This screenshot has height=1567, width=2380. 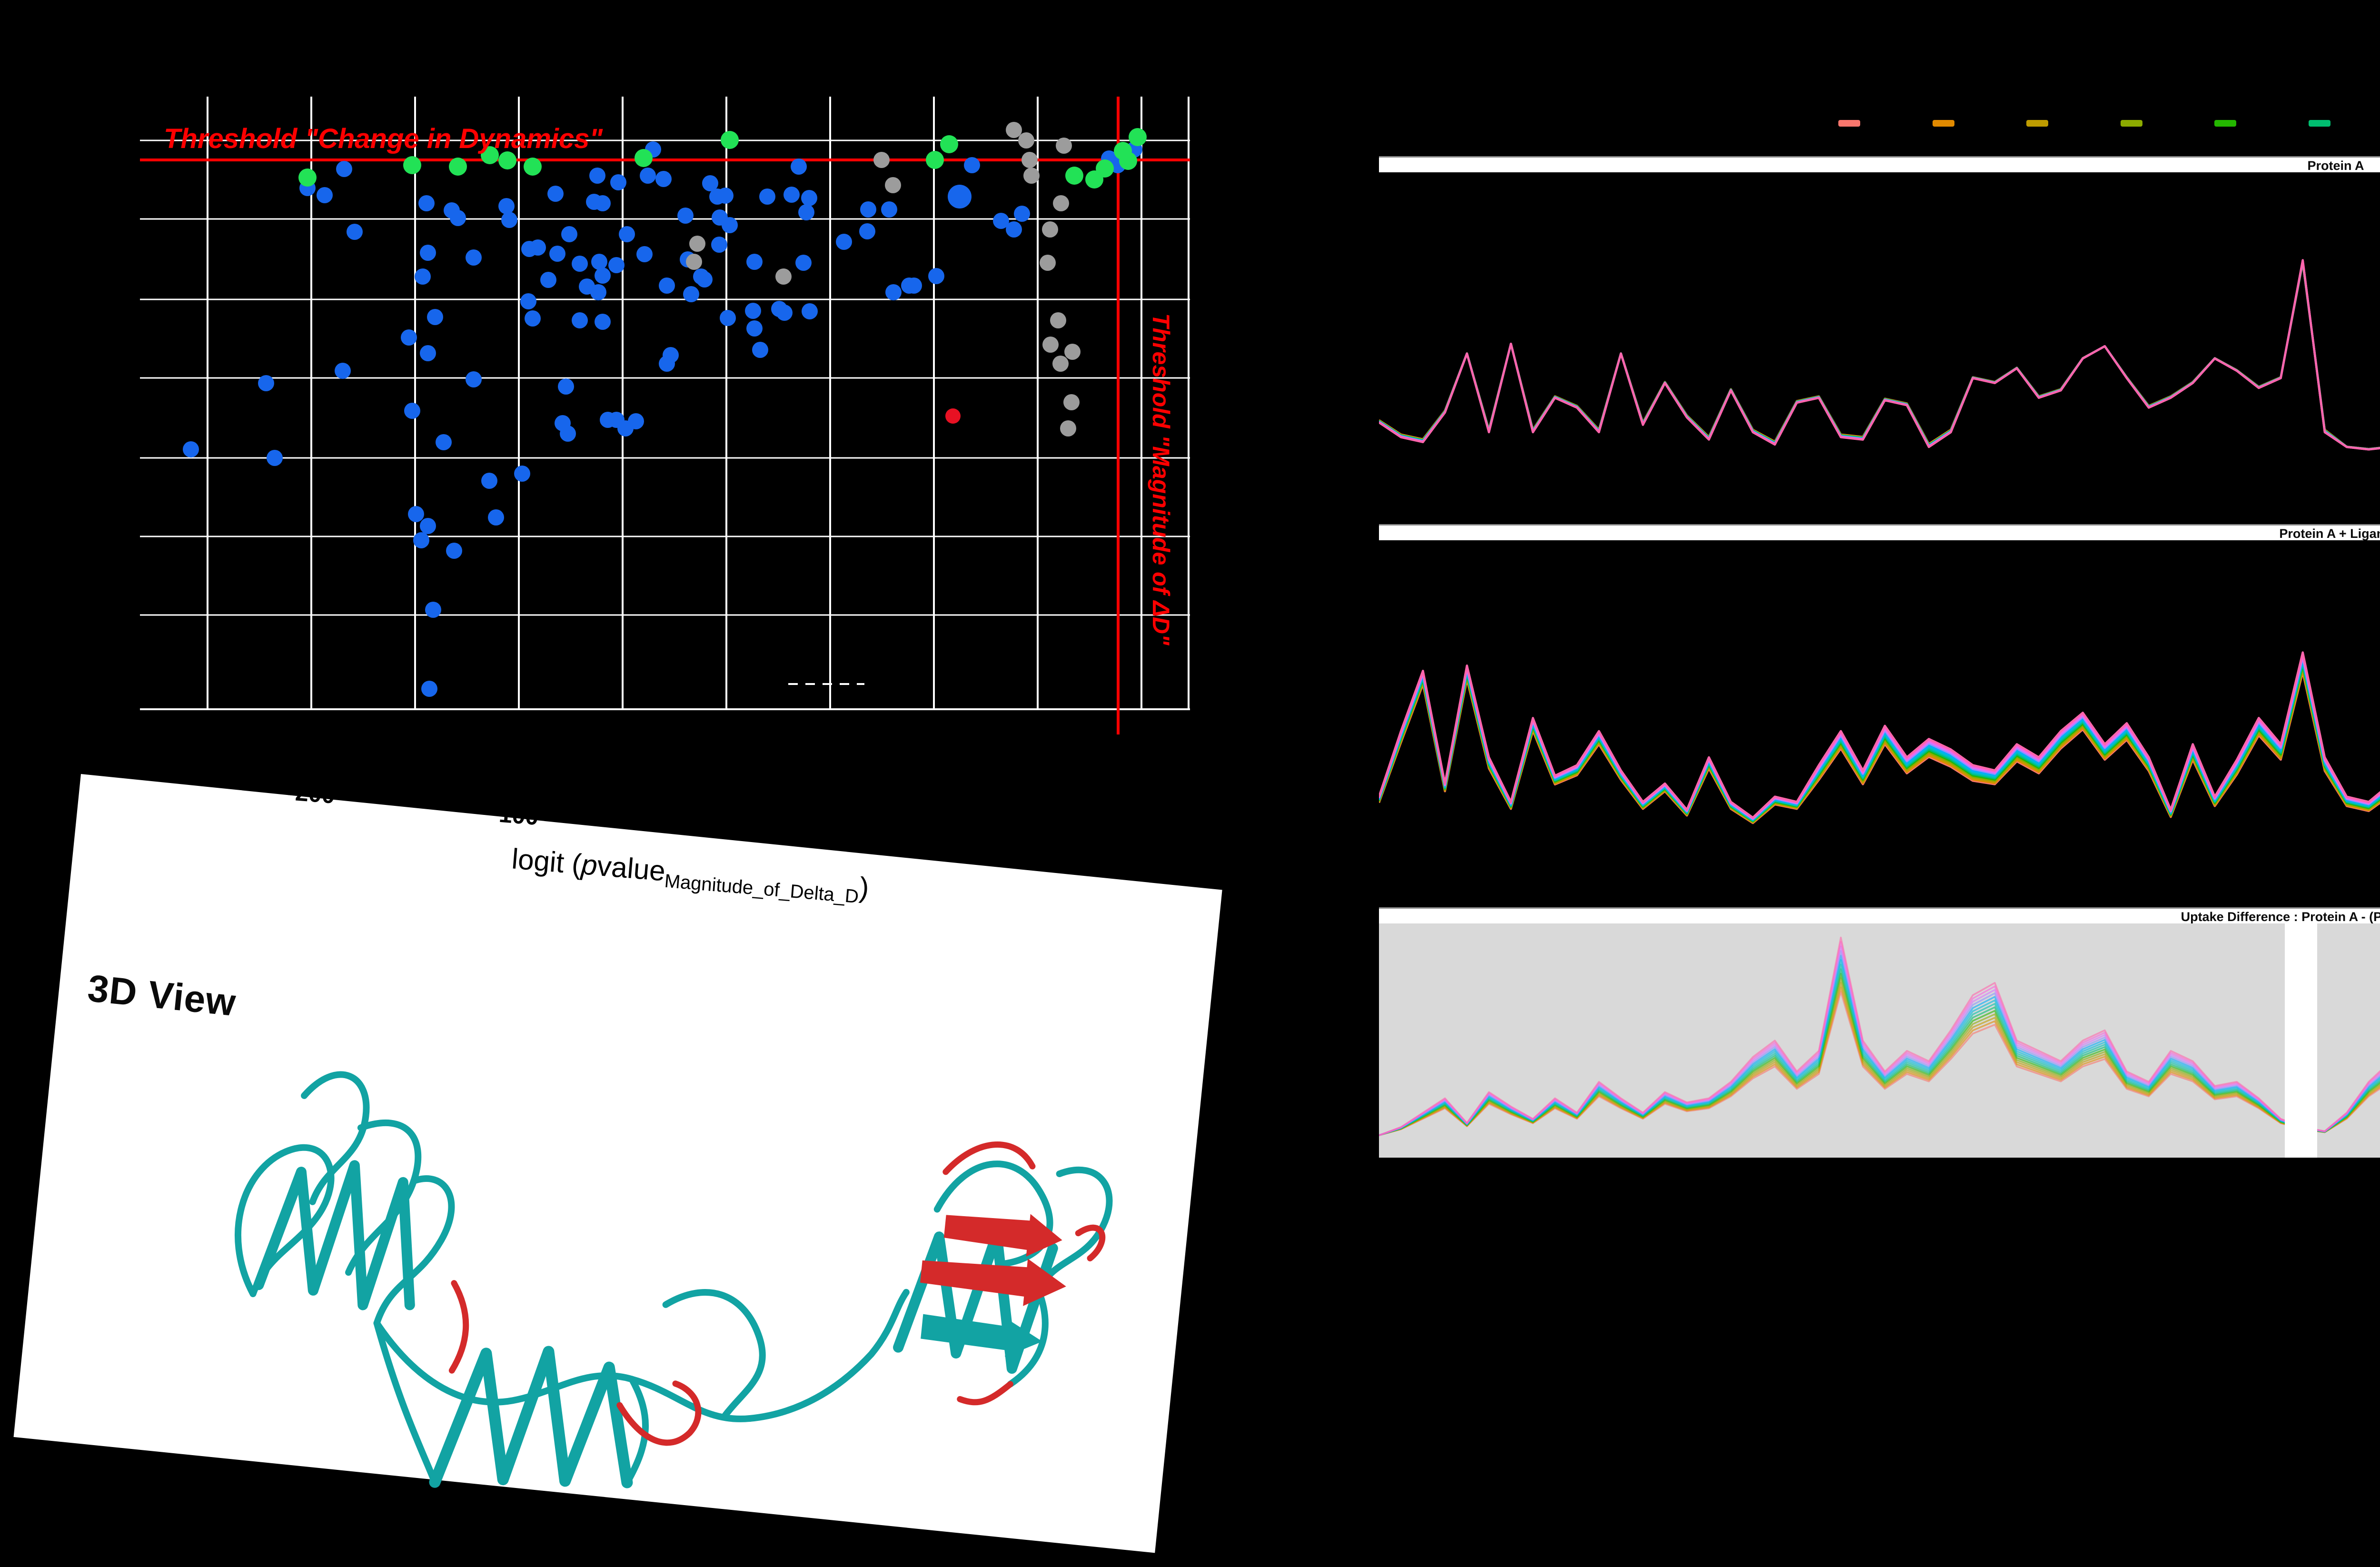 I want to click on uptake-lines-protein-a, so click(x=1879, y=348).